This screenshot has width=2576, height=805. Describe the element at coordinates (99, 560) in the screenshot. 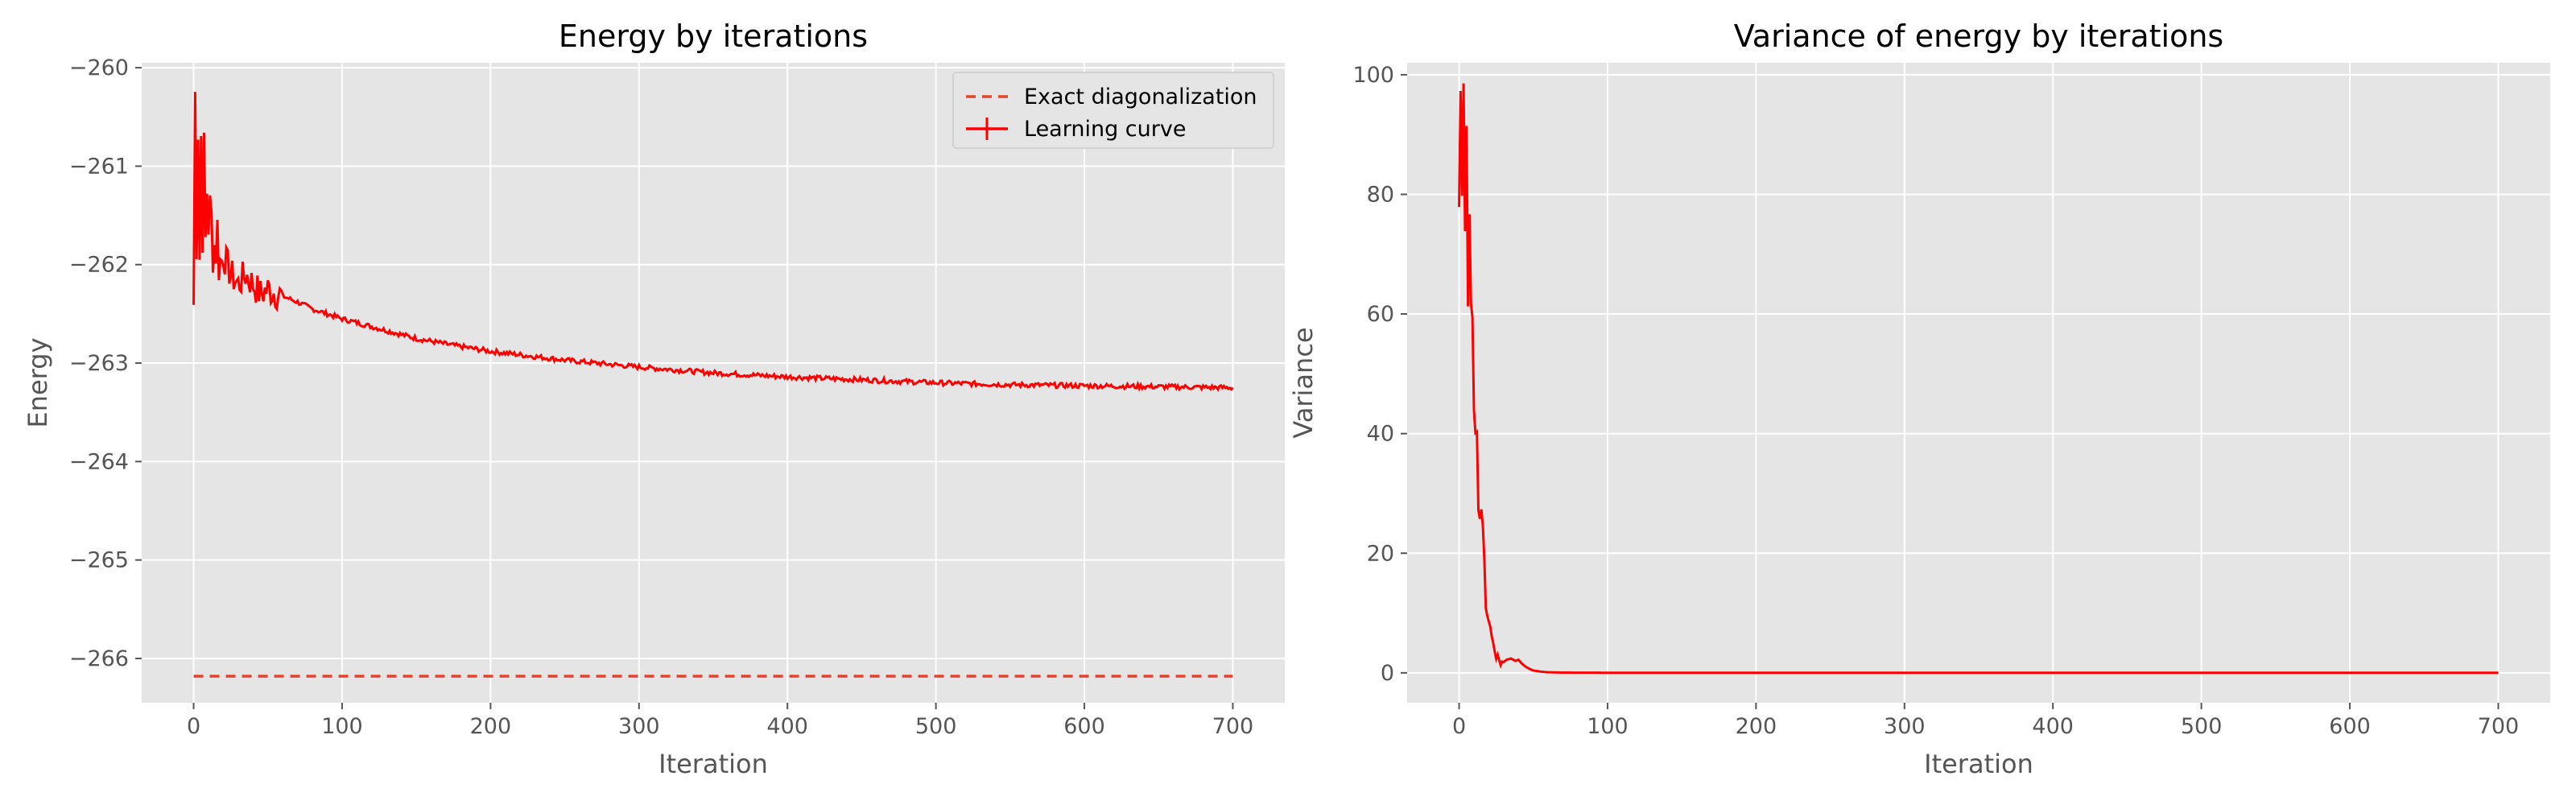

I see `y-tick-label: −265` at that location.